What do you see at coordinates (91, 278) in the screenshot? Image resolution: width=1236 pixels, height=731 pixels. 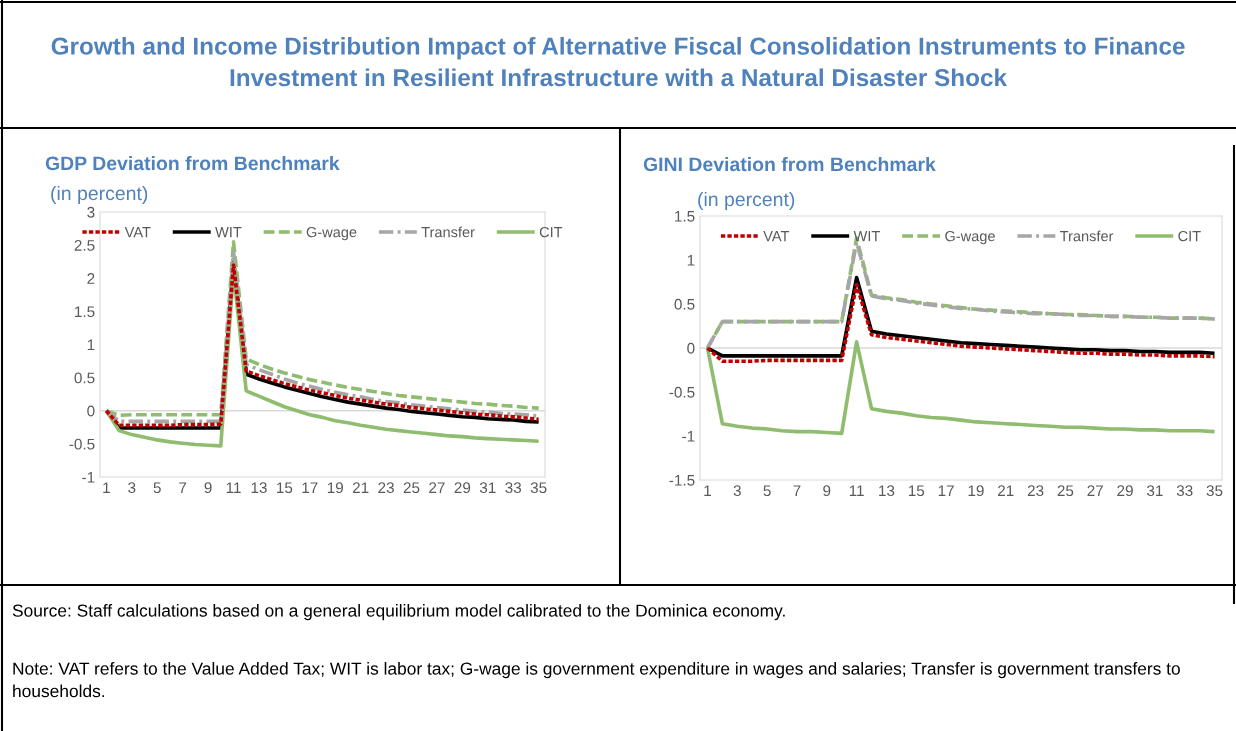 I see `y-tick-label: 2` at bounding box center [91, 278].